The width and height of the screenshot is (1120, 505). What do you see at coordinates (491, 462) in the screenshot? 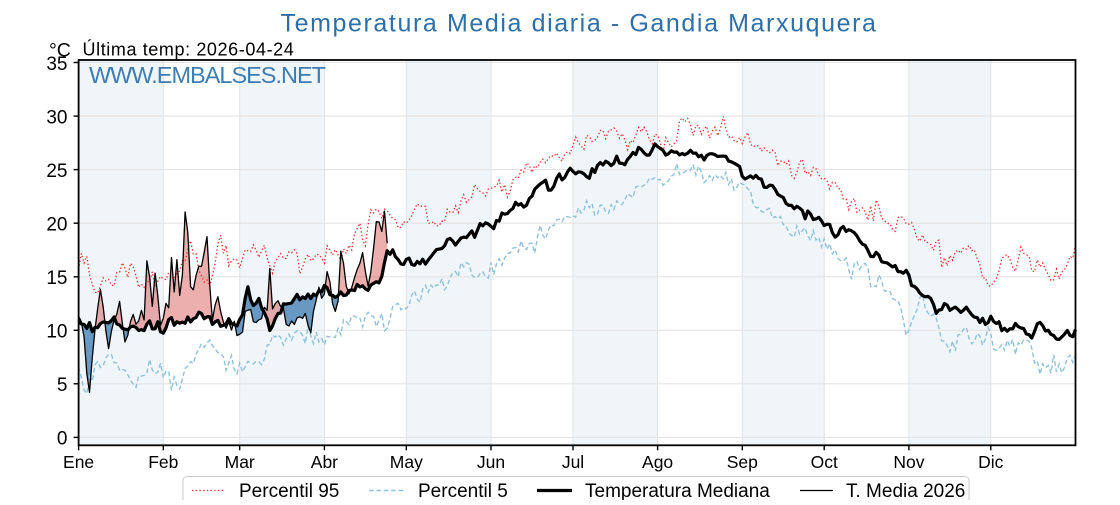
I see `svg-text: Jun` at bounding box center [491, 462].